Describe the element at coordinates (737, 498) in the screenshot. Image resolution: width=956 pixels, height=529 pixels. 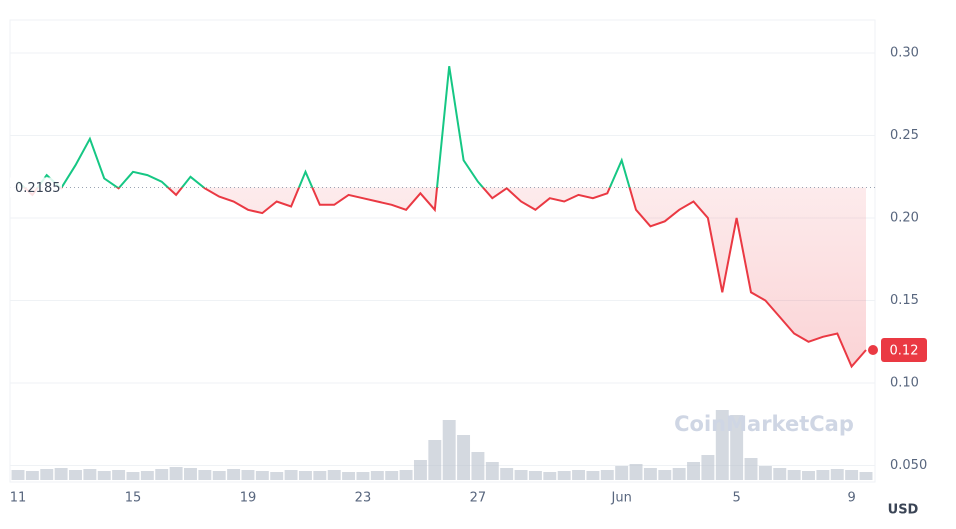
I see `x-tick-label: 5` at that location.